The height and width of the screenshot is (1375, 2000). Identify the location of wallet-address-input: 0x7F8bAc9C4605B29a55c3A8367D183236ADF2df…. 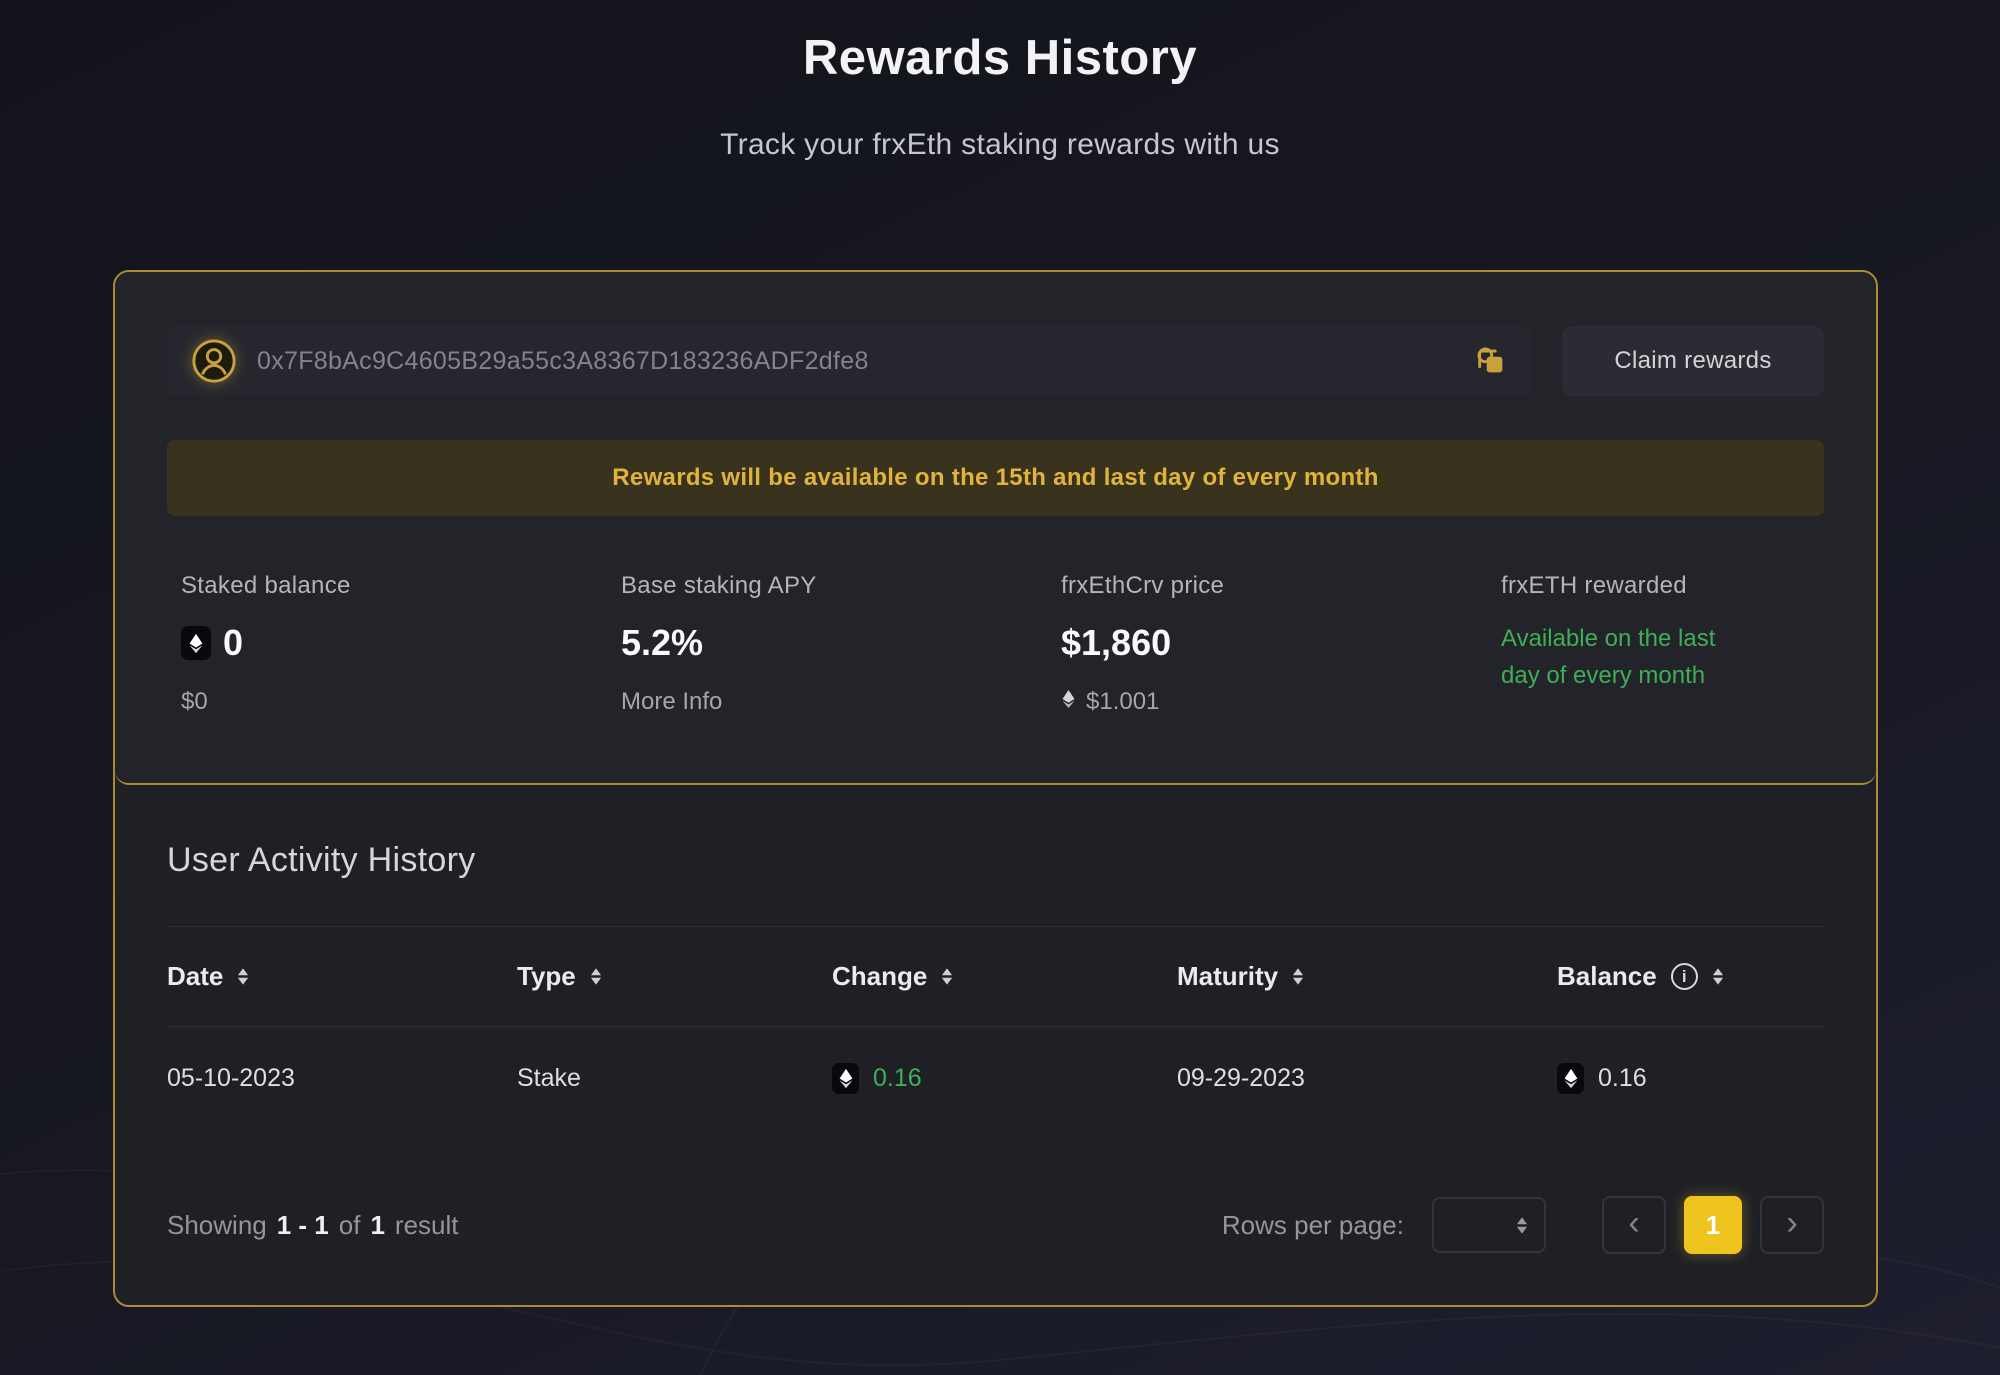
(849, 361).